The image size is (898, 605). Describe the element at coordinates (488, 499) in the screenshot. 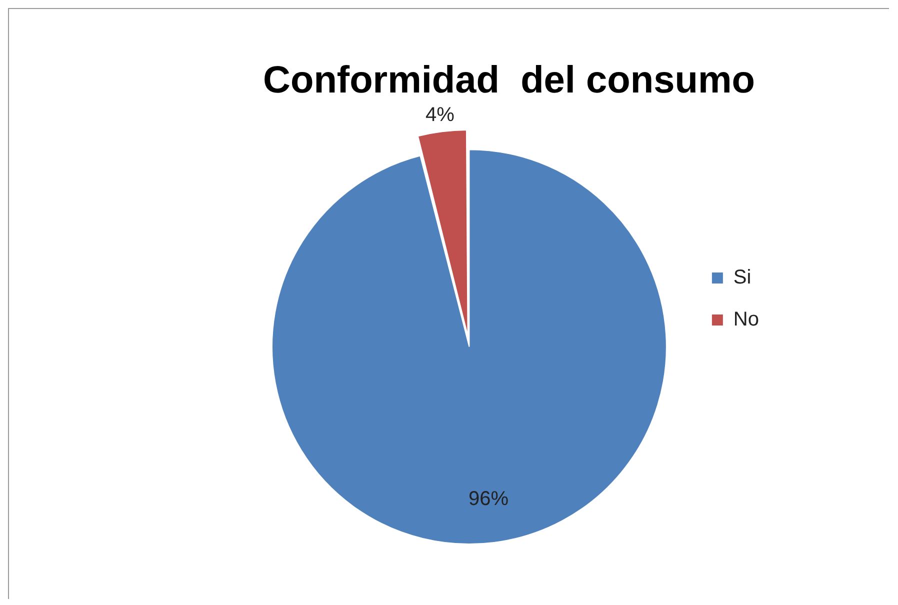

I see `data-label: 96%` at that location.